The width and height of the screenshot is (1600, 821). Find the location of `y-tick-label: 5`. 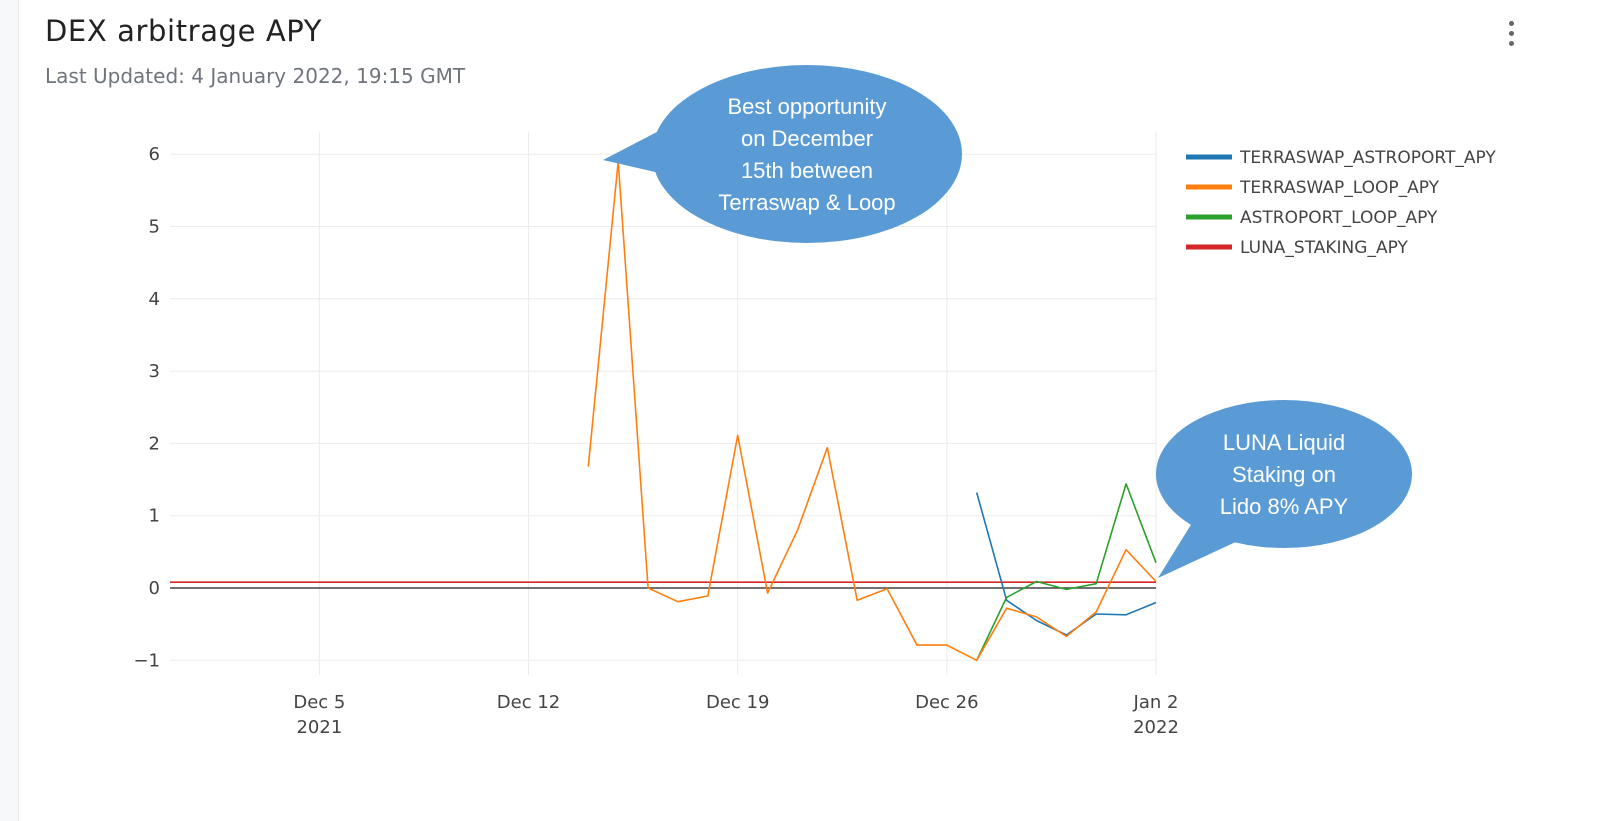

y-tick-label: 5 is located at coordinates (154, 227).